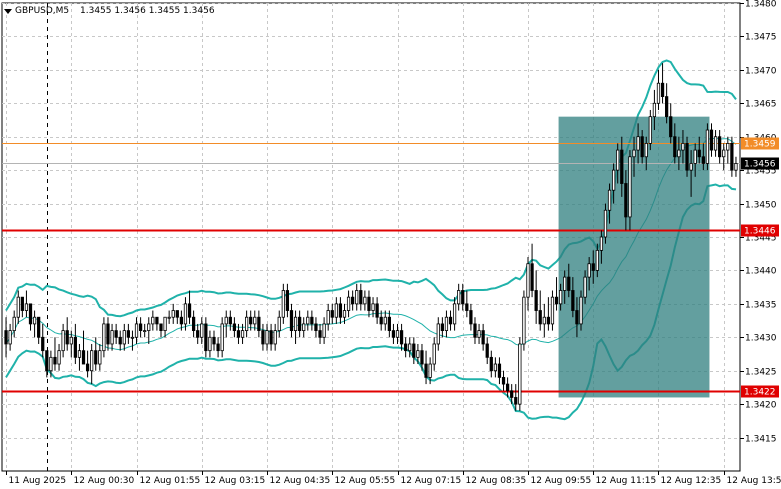 The height and width of the screenshot is (489, 781). What do you see at coordinates (761, 373) in the screenshot?
I see `y-tick-label: 1.3425` at bounding box center [761, 373].